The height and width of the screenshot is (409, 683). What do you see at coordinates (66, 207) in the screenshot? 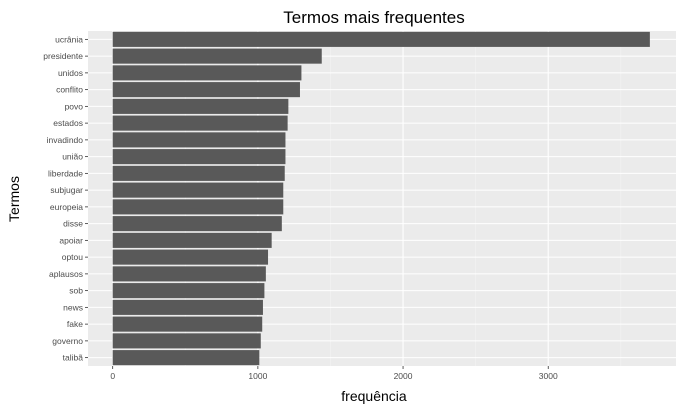
I see `y-tick-label: europeia` at bounding box center [66, 207].